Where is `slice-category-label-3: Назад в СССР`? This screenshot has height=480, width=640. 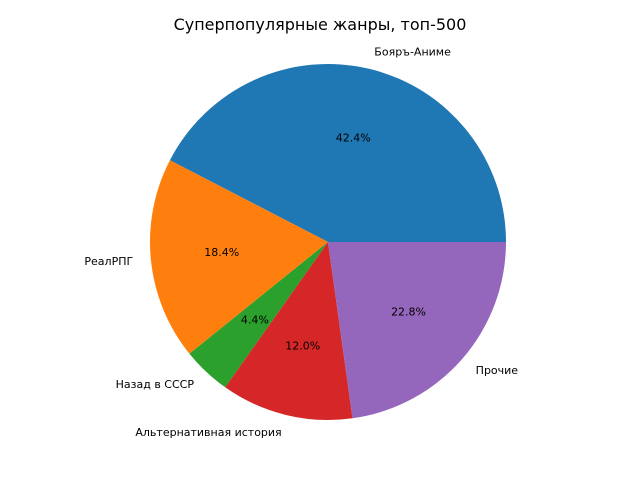
slice-category-label-3: Назад в СССР is located at coordinates (155, 384).